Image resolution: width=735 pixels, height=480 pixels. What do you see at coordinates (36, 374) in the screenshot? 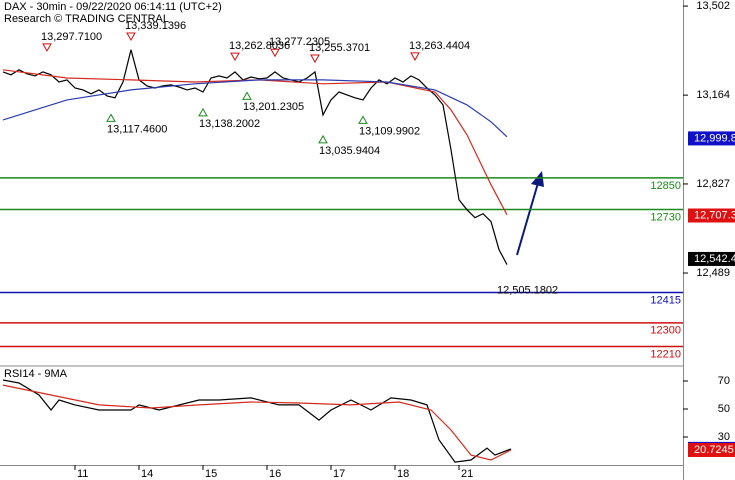
I see `rsi-title: RSI14 - 9MA` at bounding box center [36, 374].